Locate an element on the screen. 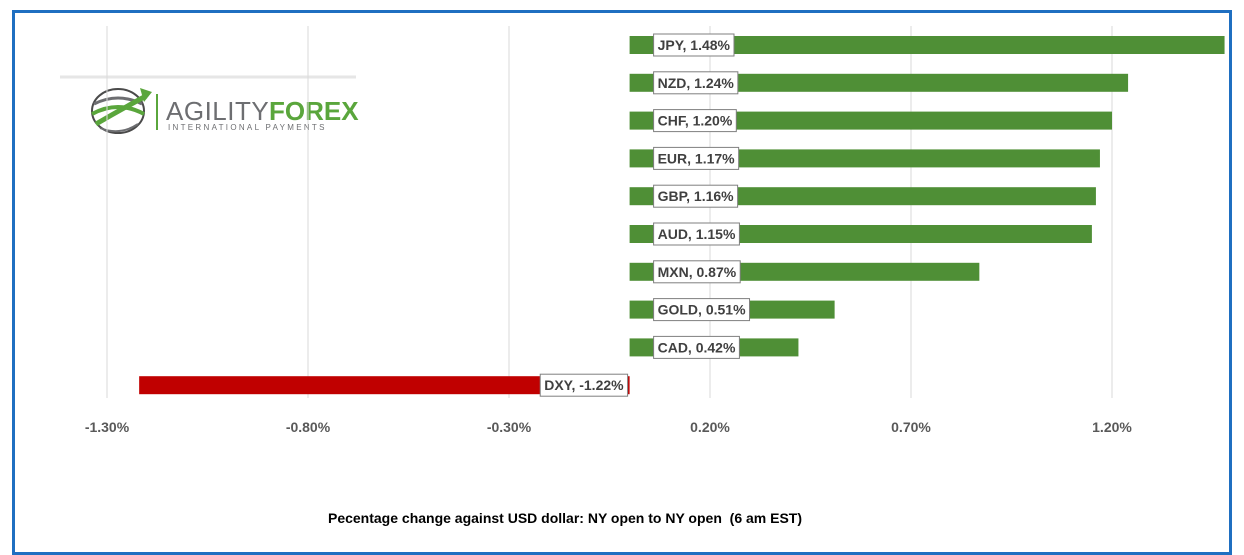  data-label-eur: EUR, 1.17% is located at coordinates (697, 158).